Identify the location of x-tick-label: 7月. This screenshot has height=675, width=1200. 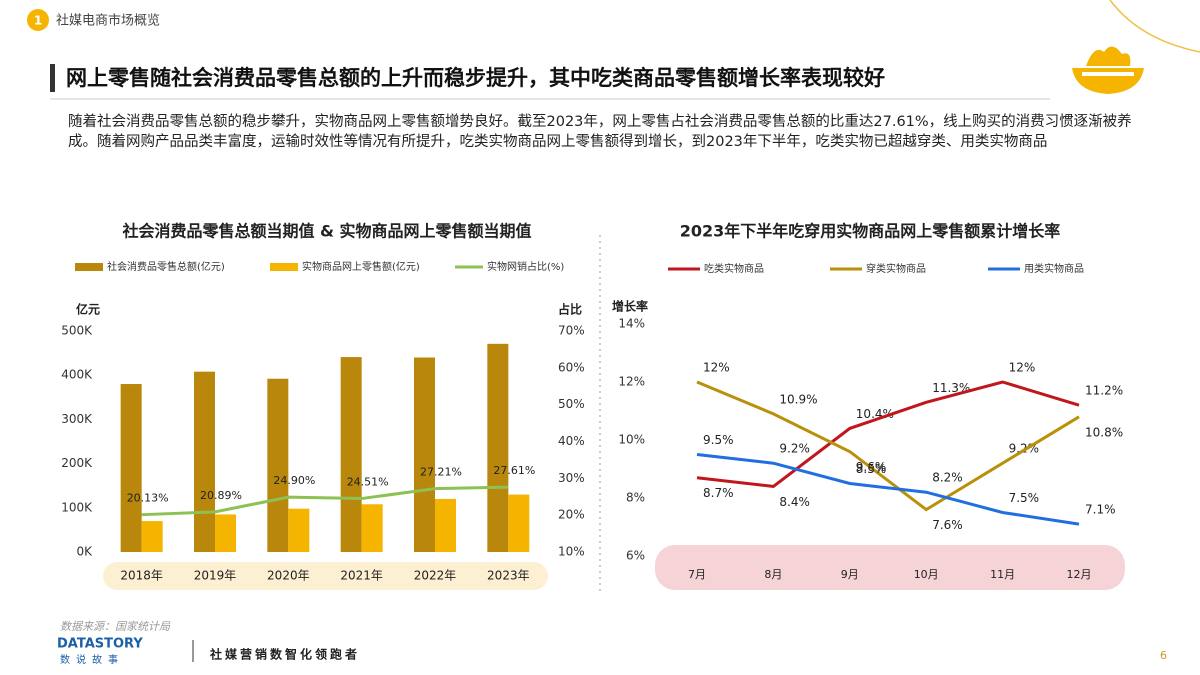
(697, 574).